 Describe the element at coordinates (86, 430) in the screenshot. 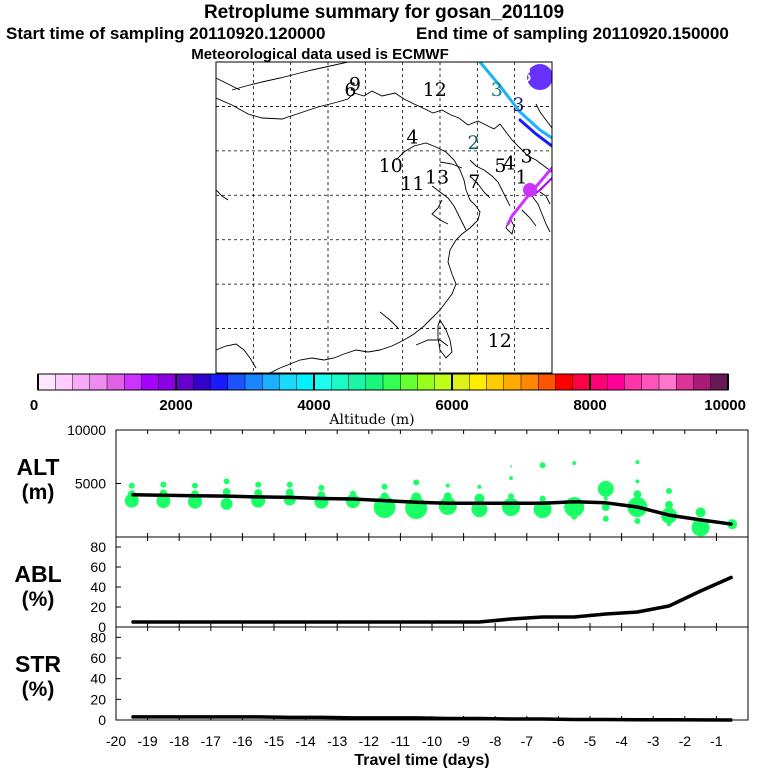

I see `y-tick-label: 10000` at that location.